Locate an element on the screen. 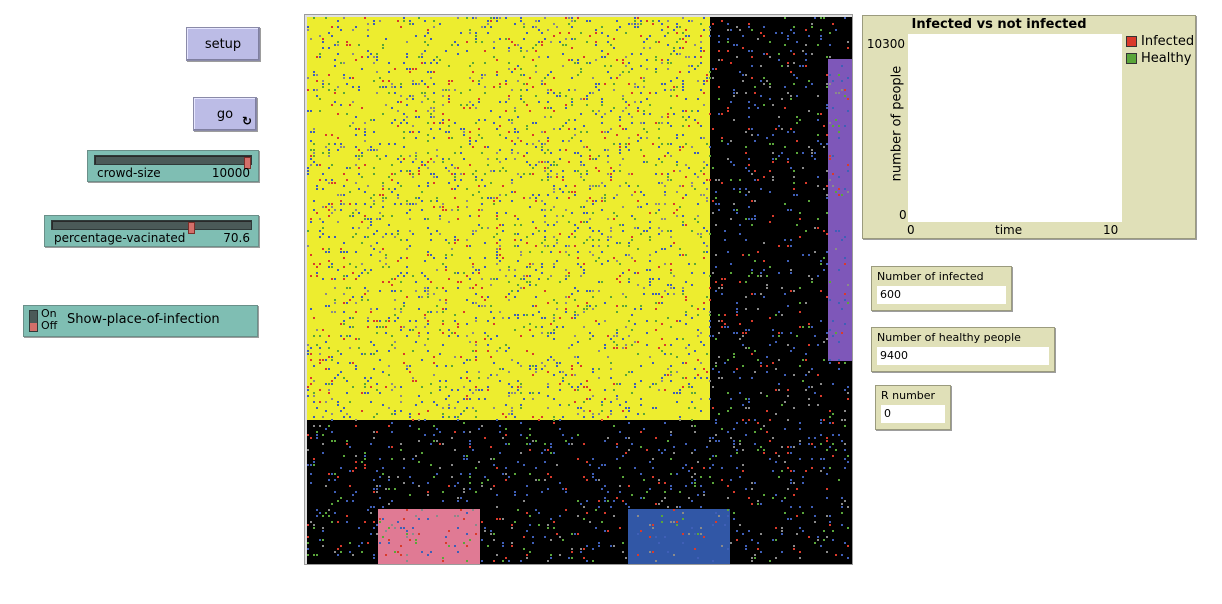  infected-monitor: Number of infected 600 is located at coordinates (941, 288).